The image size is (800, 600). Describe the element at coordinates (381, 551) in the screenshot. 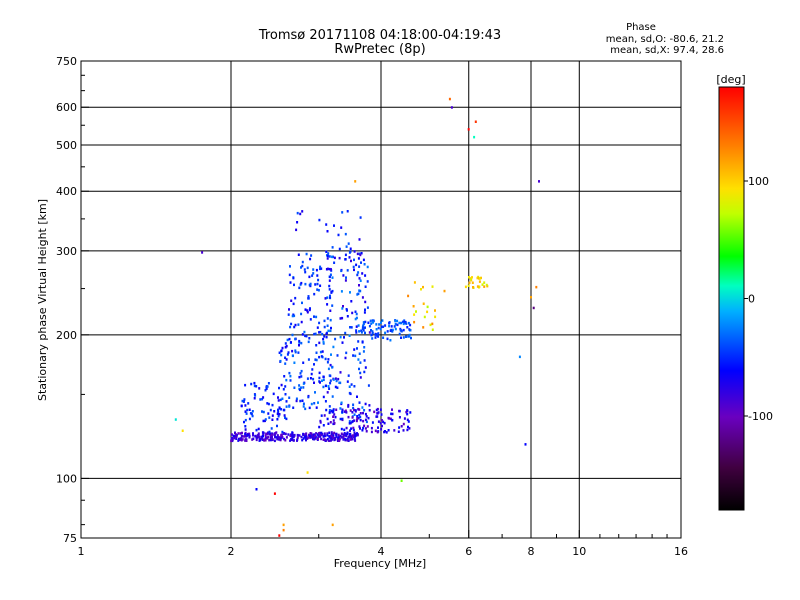

I see `x-tick-label: 4` at that location.